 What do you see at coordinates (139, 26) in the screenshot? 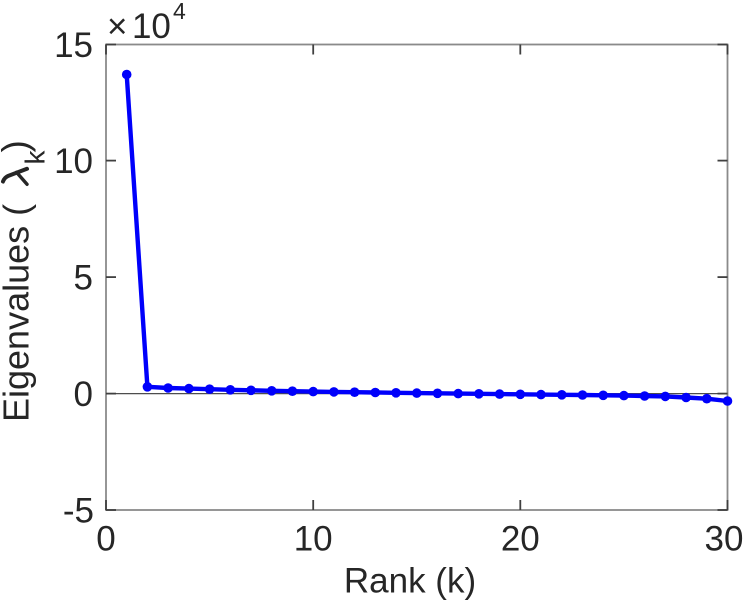
I see `svg-text:×10: × 10` at bounding box center [139, 26].